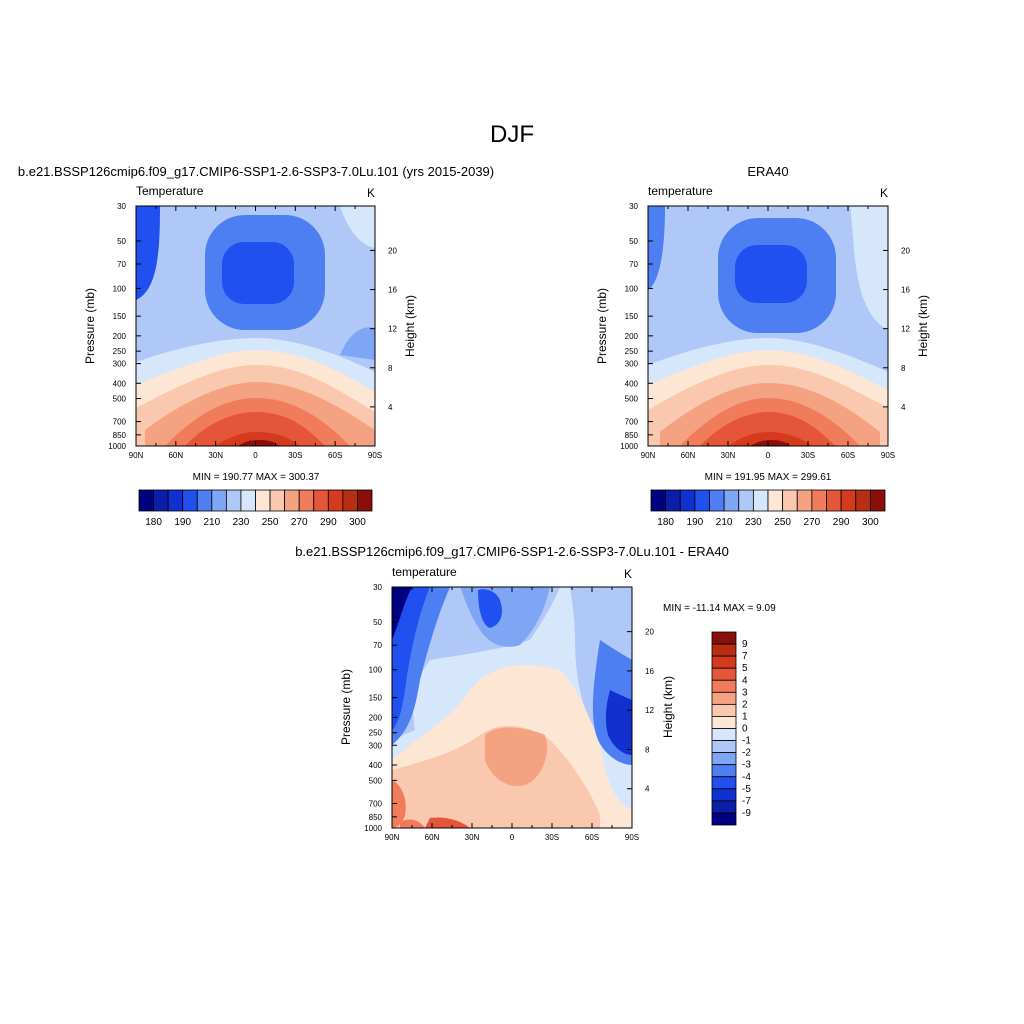  What do you see at coordinates (746, 753) in the screenshot?
I see `colorbar-label: -2` at bounding box center [746, 753].